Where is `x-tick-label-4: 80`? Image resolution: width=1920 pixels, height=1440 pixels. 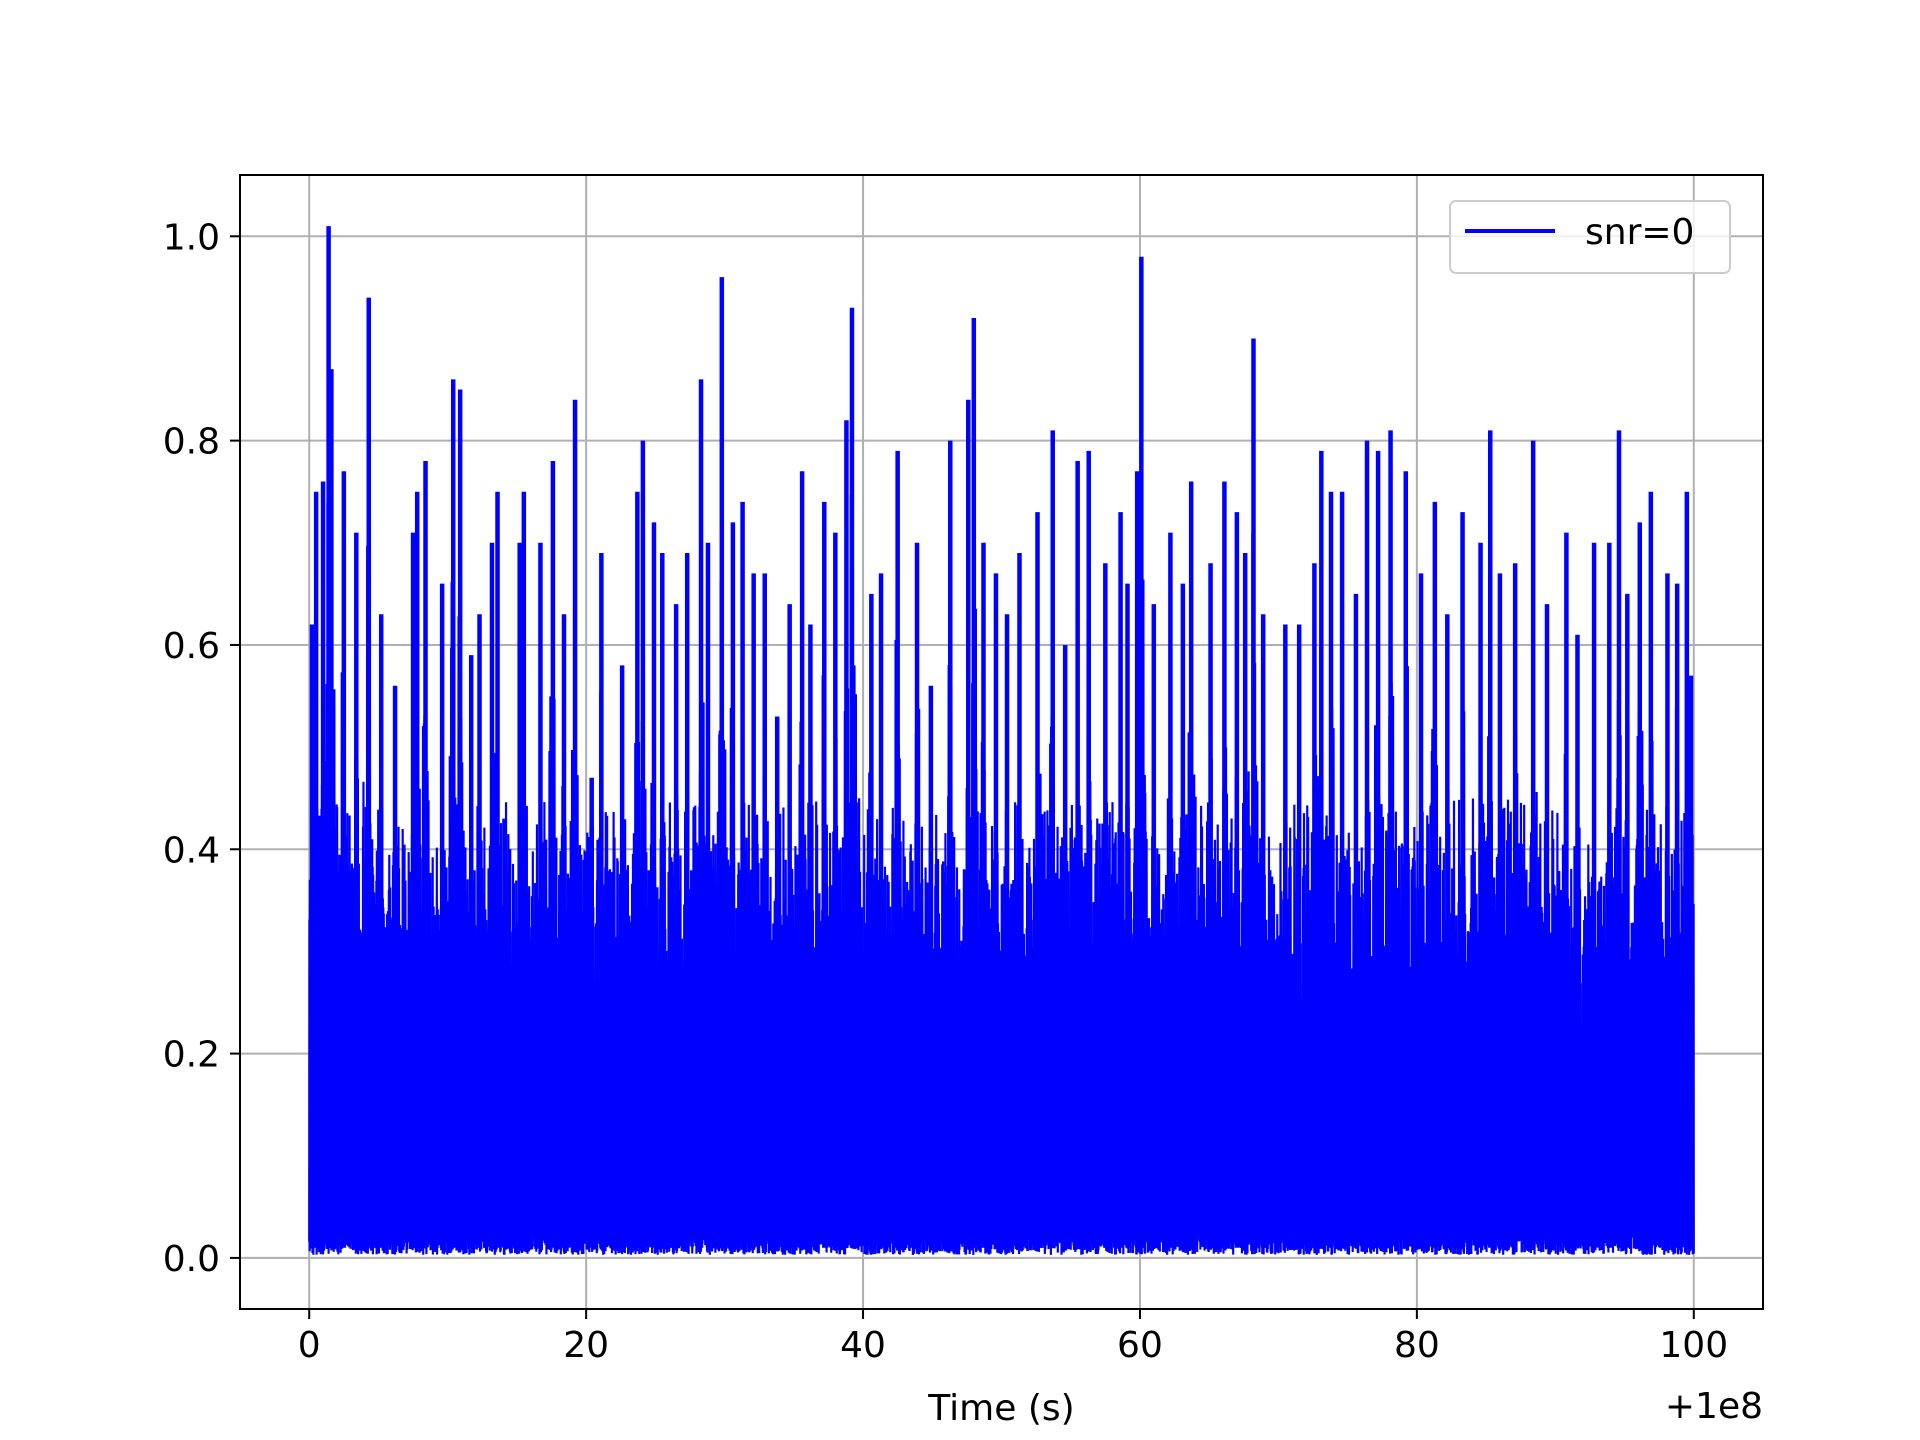
x-tick-label-4: 80 is located at coordinates (1417, 1345).